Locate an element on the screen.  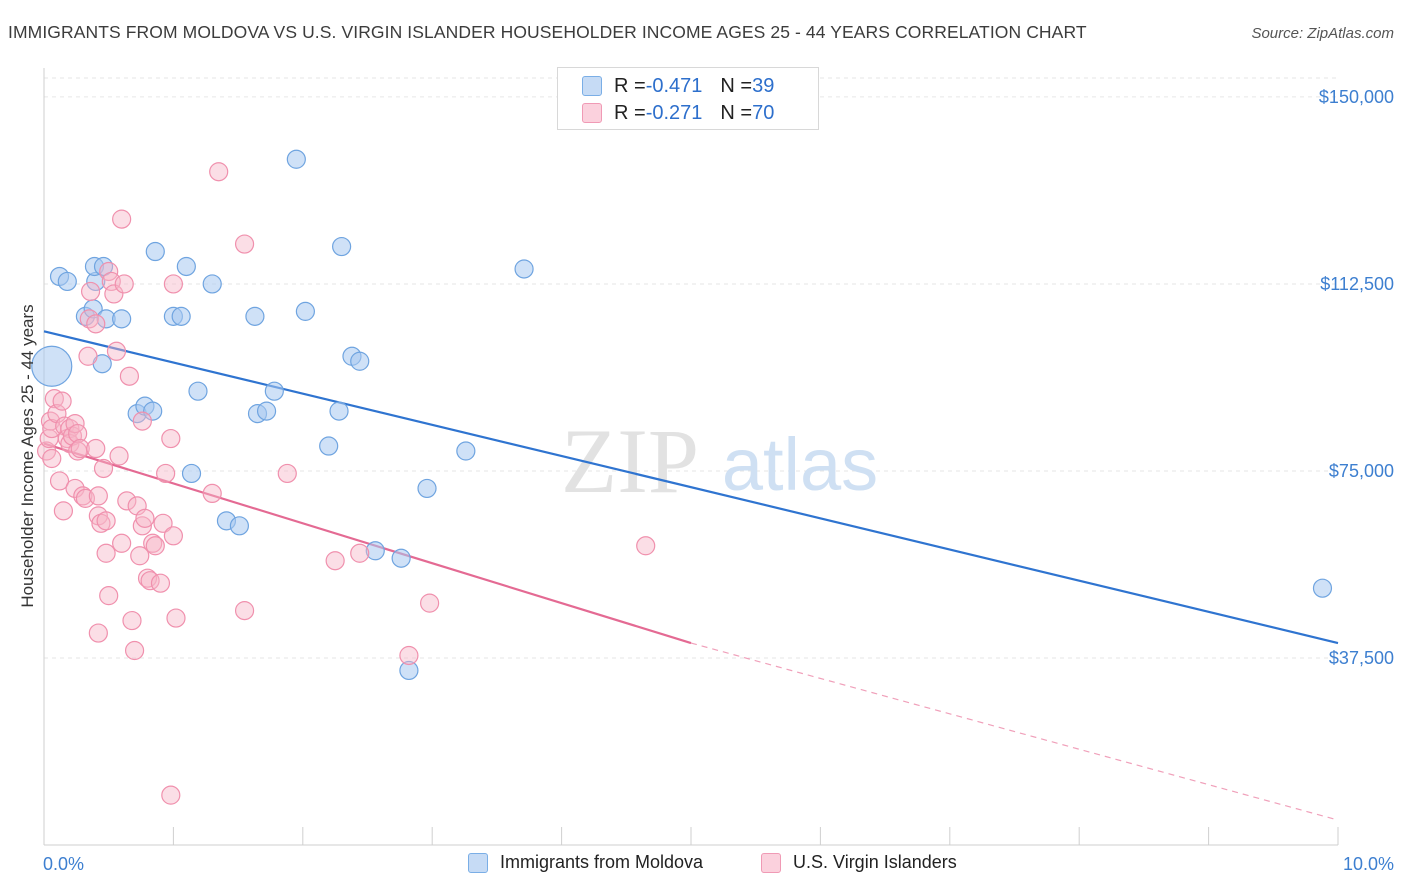
y-tick-labels: $37,500 $75,000 $112,500 $150,000 is located at coordinates (1356, 377).